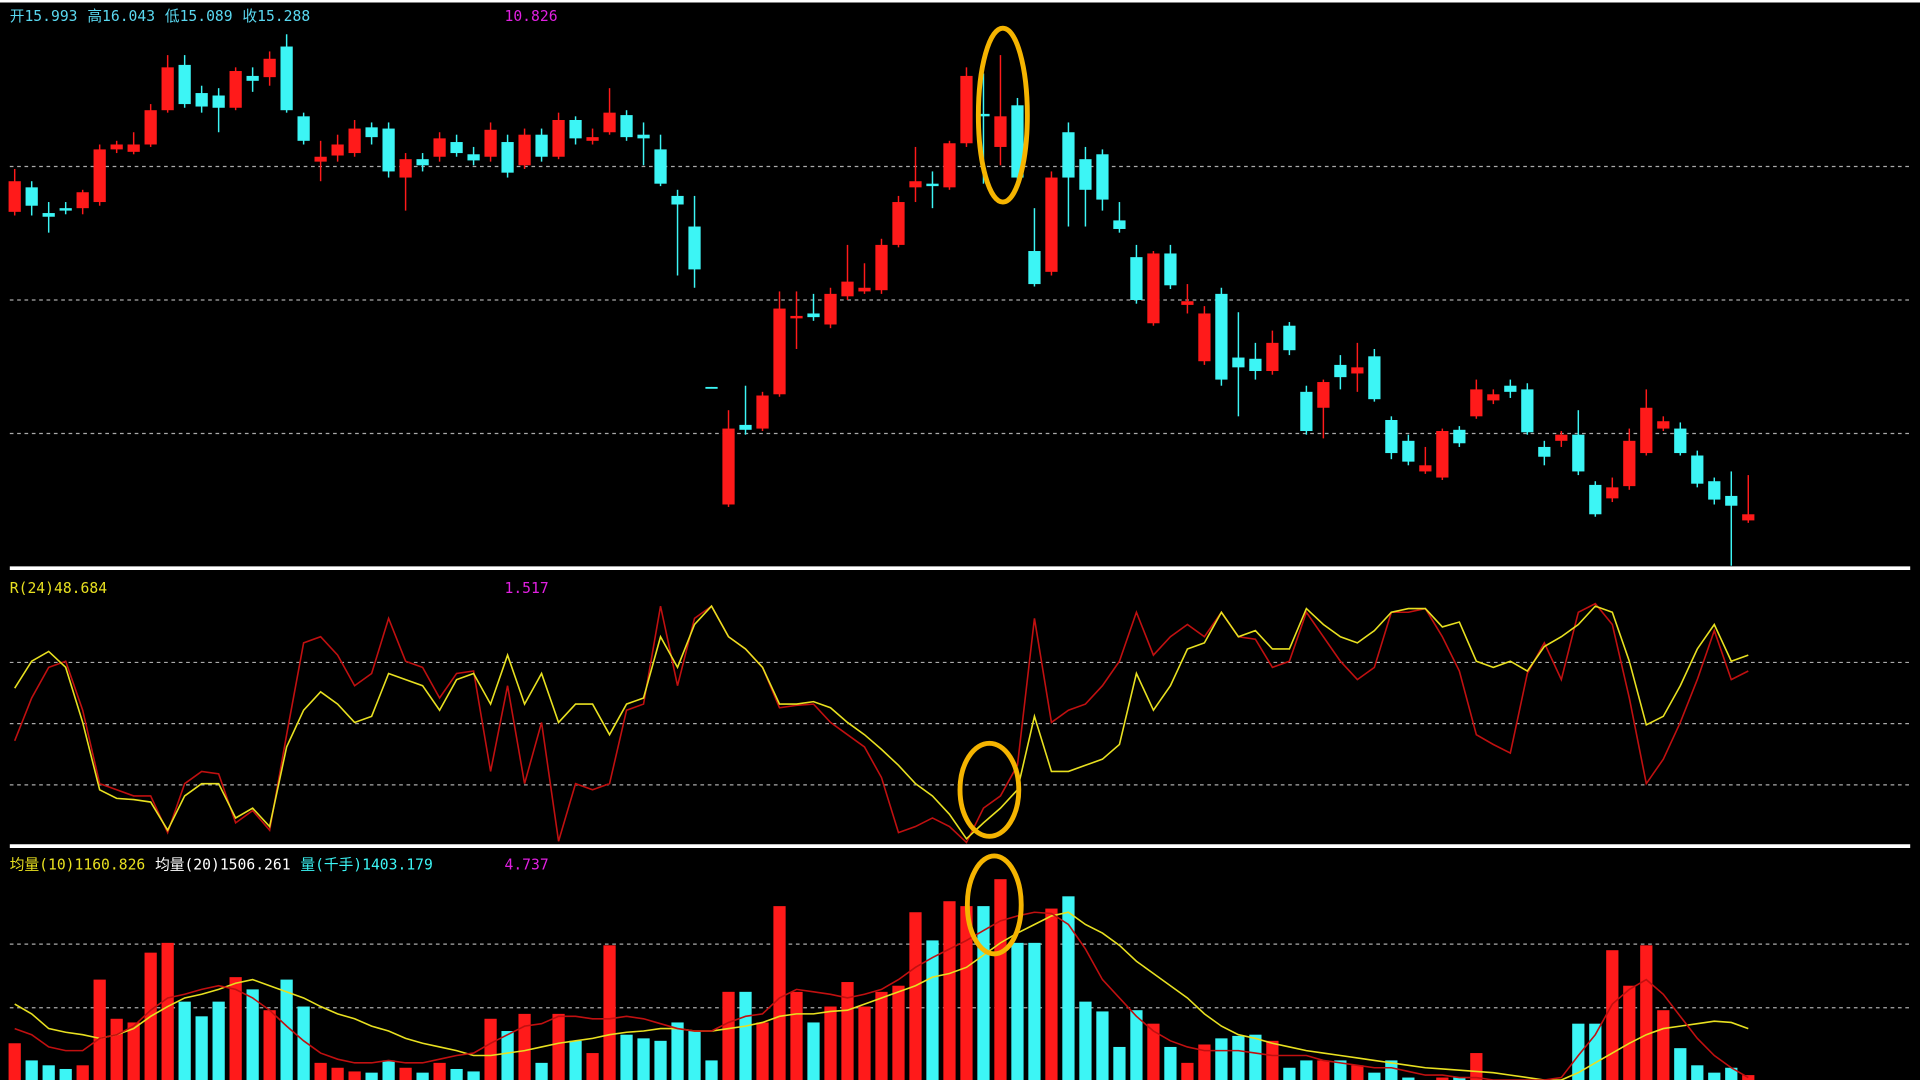 The image size is (1920, 1080). I want to click on pane-label: 开15.993, so click(44, 16).